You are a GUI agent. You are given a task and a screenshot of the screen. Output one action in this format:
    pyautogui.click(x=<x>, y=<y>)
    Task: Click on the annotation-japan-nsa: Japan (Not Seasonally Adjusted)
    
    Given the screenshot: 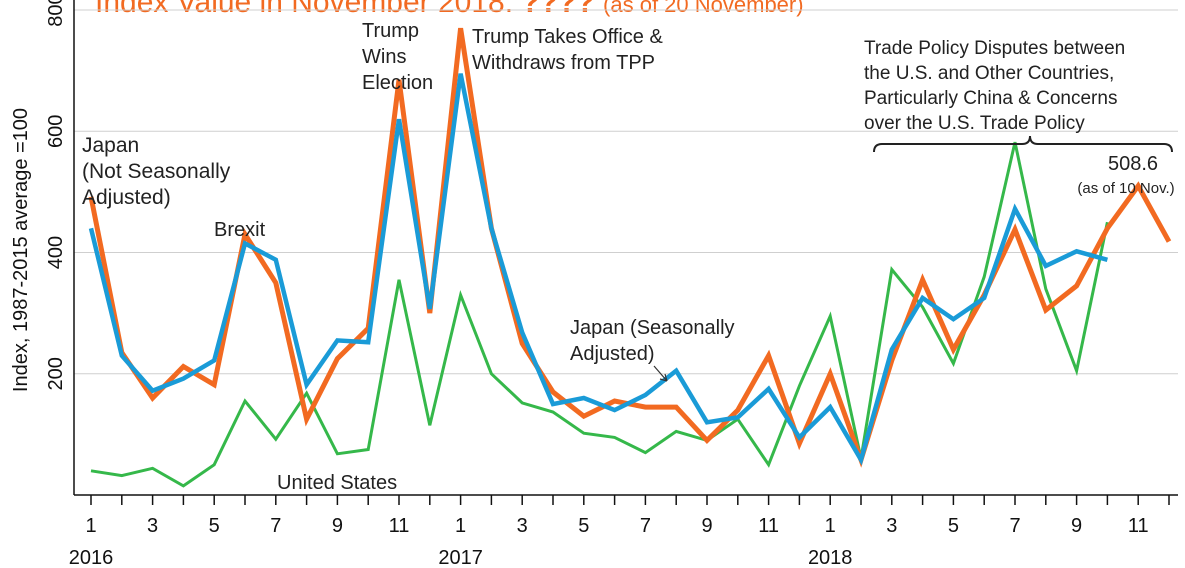 What is the action you would take?
    pyautogui.click(x=156, y=171)
    